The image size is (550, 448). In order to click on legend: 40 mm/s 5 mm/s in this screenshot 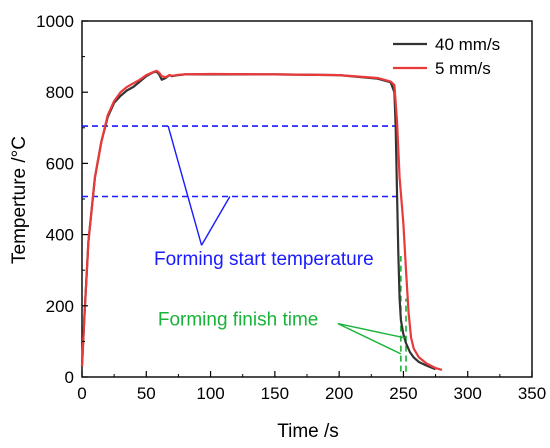, I will do `click(446, 56)`.